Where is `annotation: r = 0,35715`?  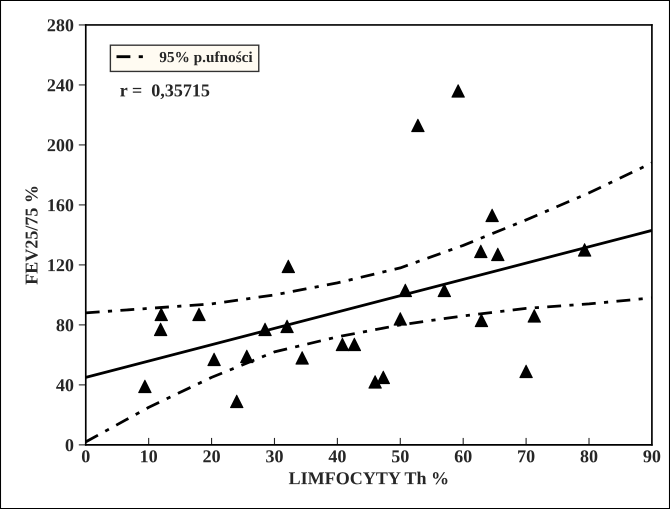
annotation: r = 0,35715 is located at coordinates (165, 92).